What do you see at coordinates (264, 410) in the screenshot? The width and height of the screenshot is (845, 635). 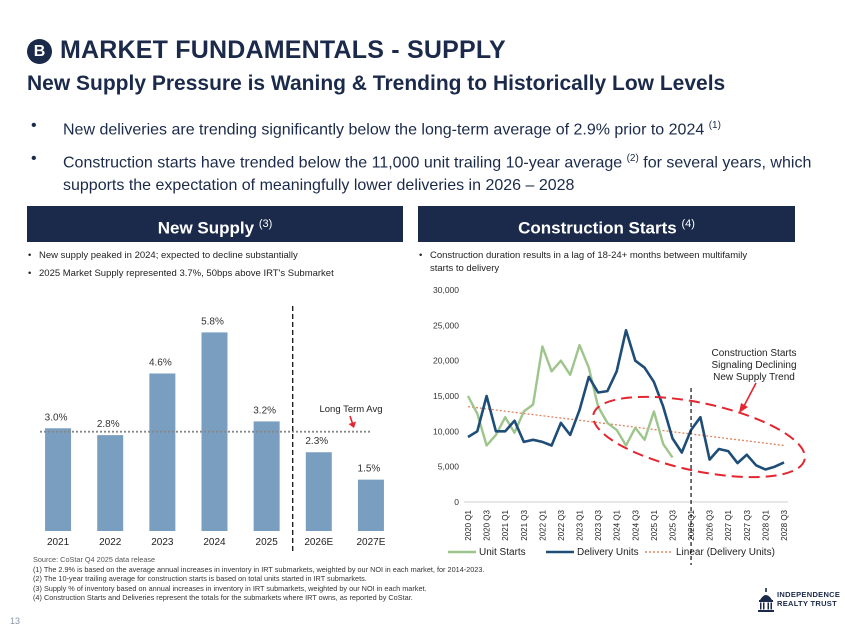 I see `bar-data-label: 3.2%` at bounding box center [264, 410].